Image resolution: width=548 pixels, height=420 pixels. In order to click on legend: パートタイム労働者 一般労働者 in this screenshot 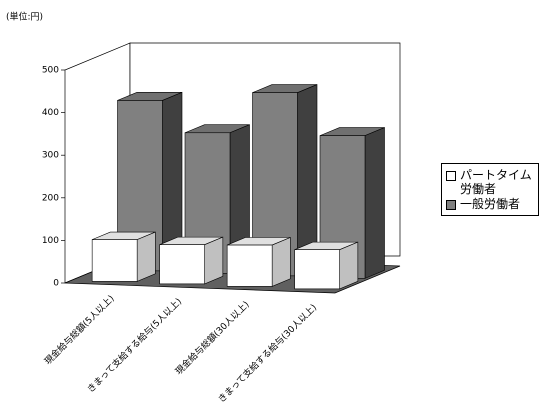, I will do `click(490, 189)`.